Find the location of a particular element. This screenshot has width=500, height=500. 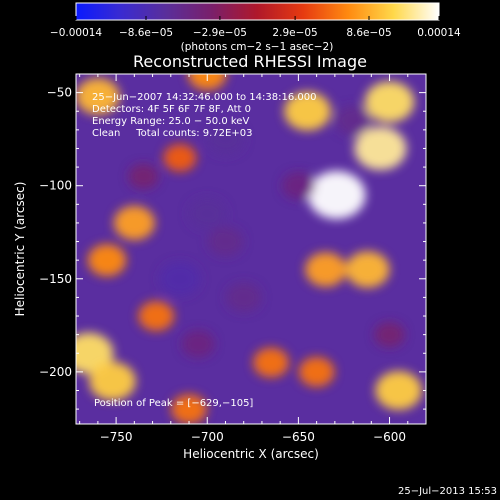

x-tick-label: −750 is located at coordinates (116, 437).